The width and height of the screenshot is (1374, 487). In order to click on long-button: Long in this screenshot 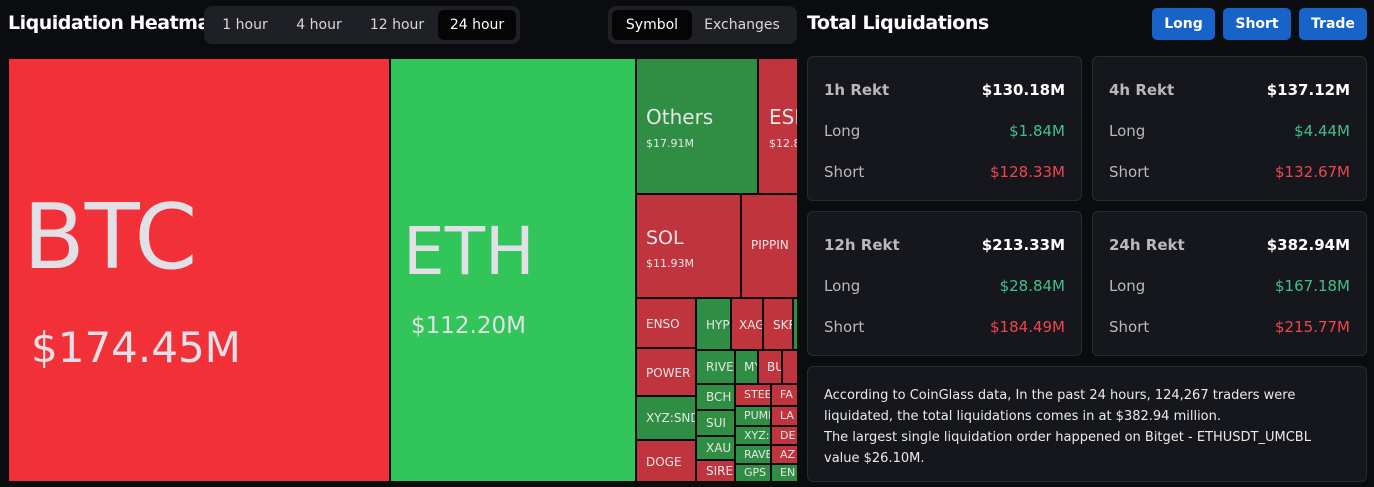, I will do `click(1183, 24)`.